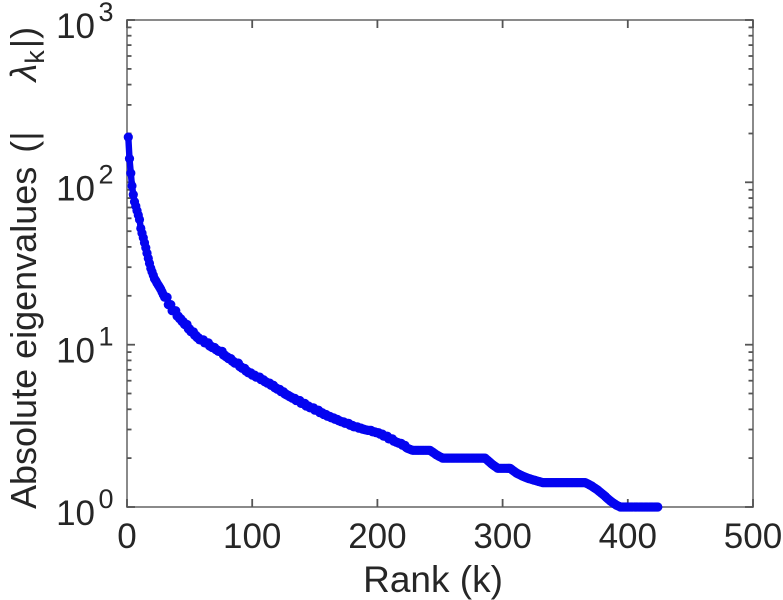 This screenshot has width=783, height=600. What do you see at coordinates (628, 536) in the screenshot?
I see `svg-text: 400` at bounding box center [628, 536].